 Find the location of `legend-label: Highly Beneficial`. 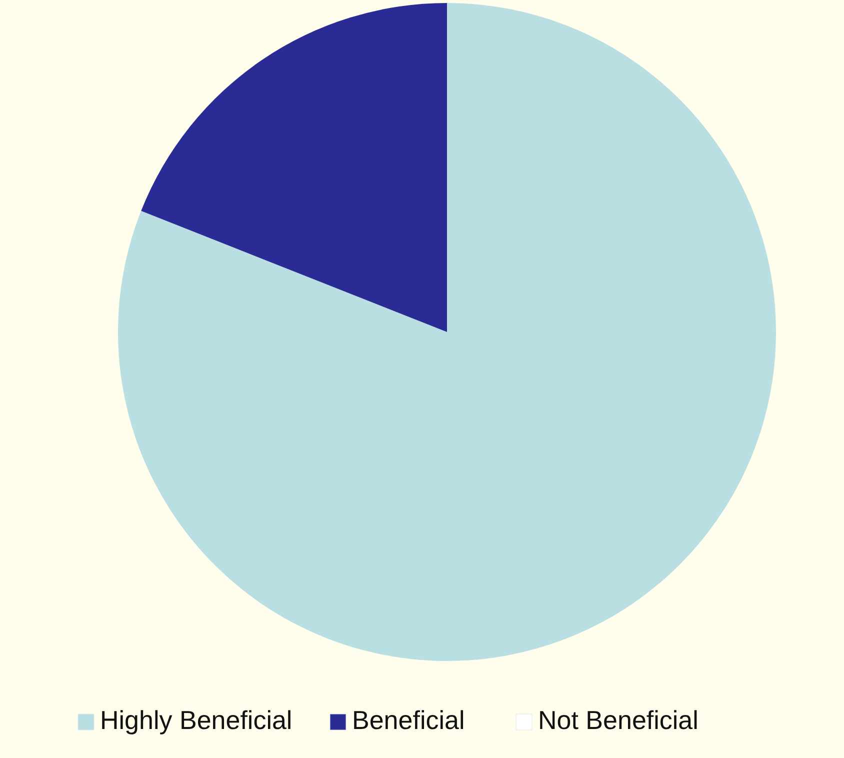

legend-label: Highly Beneficial is located at coordinates (196, 720).